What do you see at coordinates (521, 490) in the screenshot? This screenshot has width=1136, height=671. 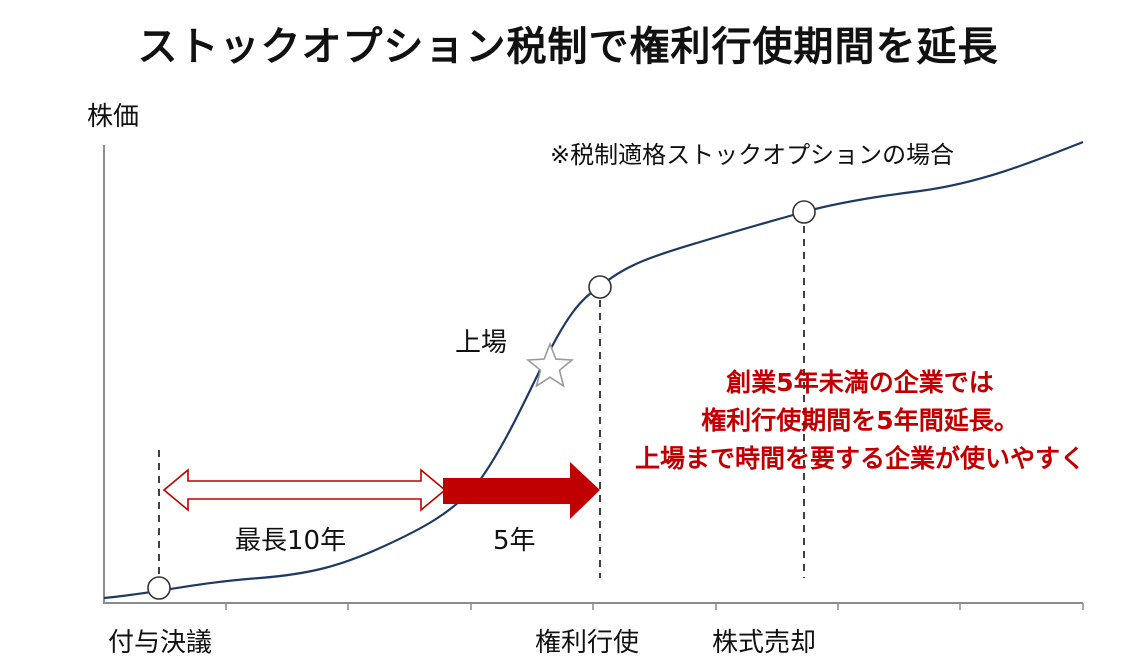 I see `extension-arrow` at bounding box center [521, 490].